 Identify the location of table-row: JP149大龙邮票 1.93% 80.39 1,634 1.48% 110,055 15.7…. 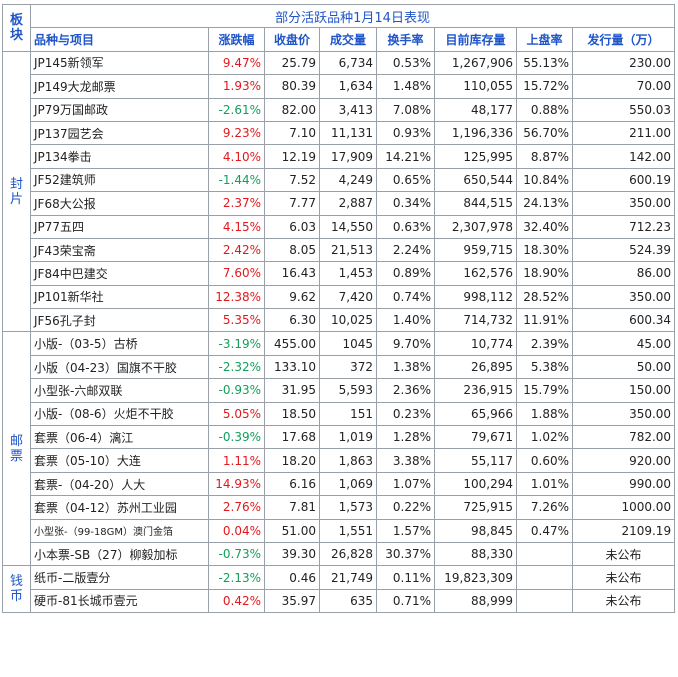
(339, 86).